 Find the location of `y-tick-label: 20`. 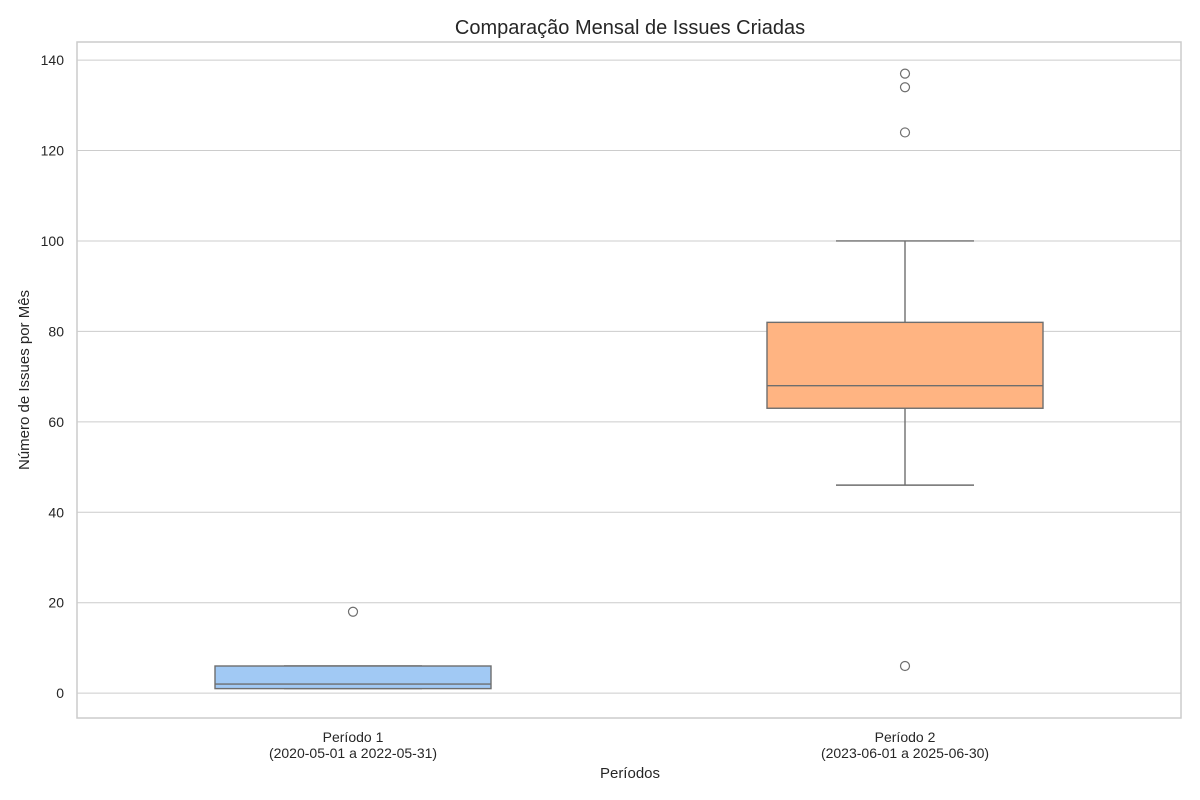

y-tick-label: 20 is located at coordinates (56, 603).